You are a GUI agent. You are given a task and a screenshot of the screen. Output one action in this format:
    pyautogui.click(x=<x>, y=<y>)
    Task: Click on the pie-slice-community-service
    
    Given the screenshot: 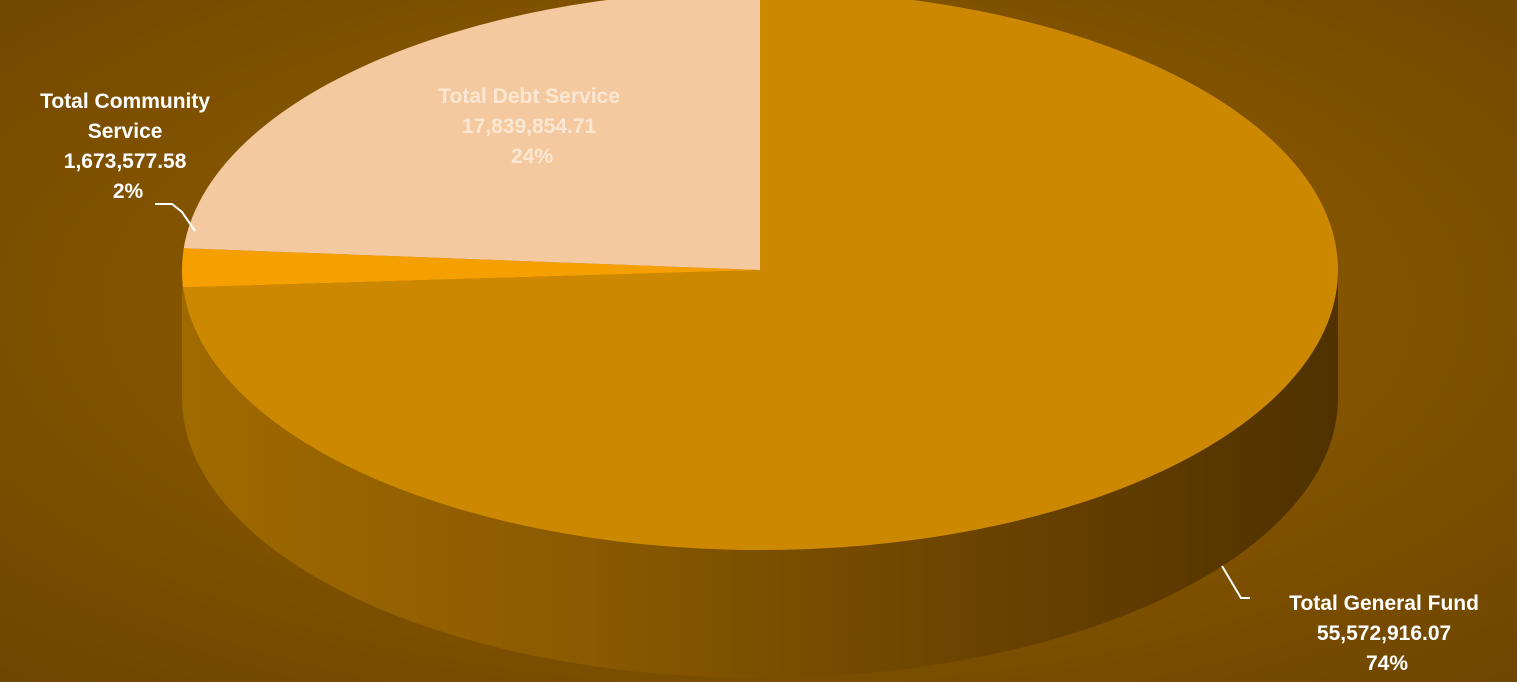 What is the action you would take?
    pyautogui.click(x=471, y=268)
    